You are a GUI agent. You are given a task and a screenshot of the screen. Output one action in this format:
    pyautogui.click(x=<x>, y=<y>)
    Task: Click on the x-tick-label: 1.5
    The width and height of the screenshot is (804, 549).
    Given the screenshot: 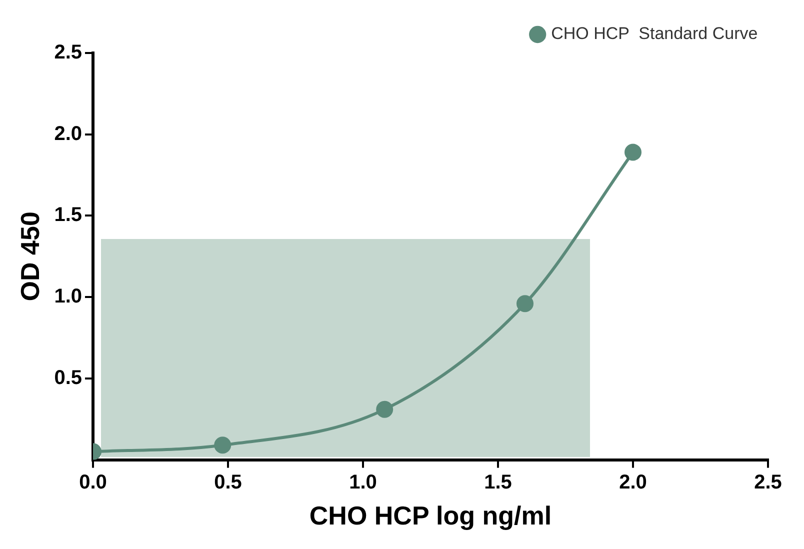 What is the action you would take?
    pyautogui.click(x=498, y=482)
    